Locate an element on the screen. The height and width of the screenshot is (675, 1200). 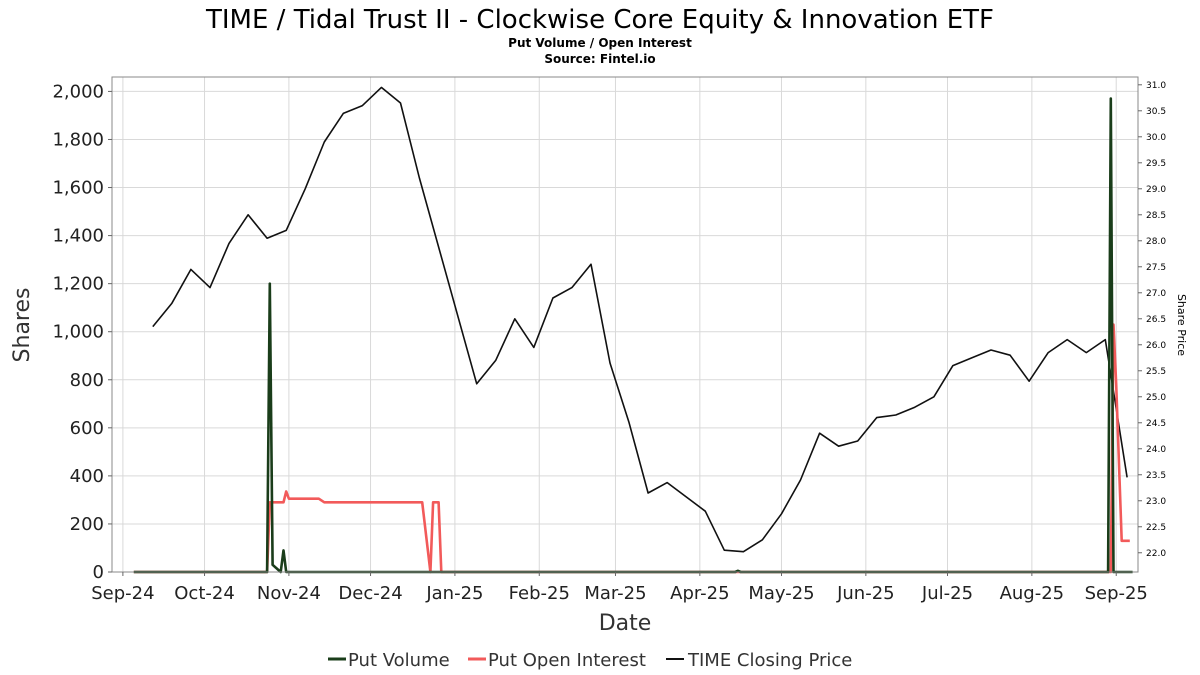
x-axis-label: Date is located at coordinates (625, 623).